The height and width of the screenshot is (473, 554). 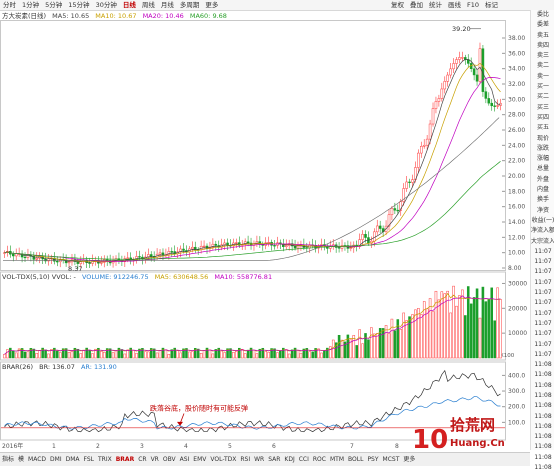 What do you see at coordinates (303, 459) in the screenshot?
I see `indicator-tab-18: CCI` at bounding box center [303, 459].